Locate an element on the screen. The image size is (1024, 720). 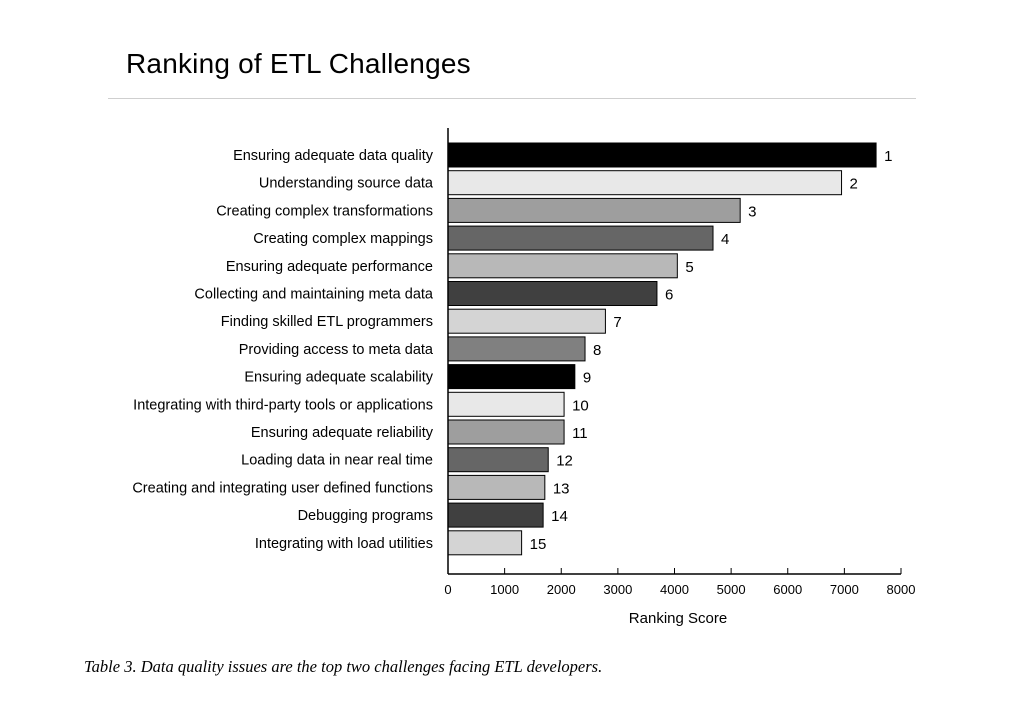
x-tick-label: 7000 is located at coordinates (844, 589).